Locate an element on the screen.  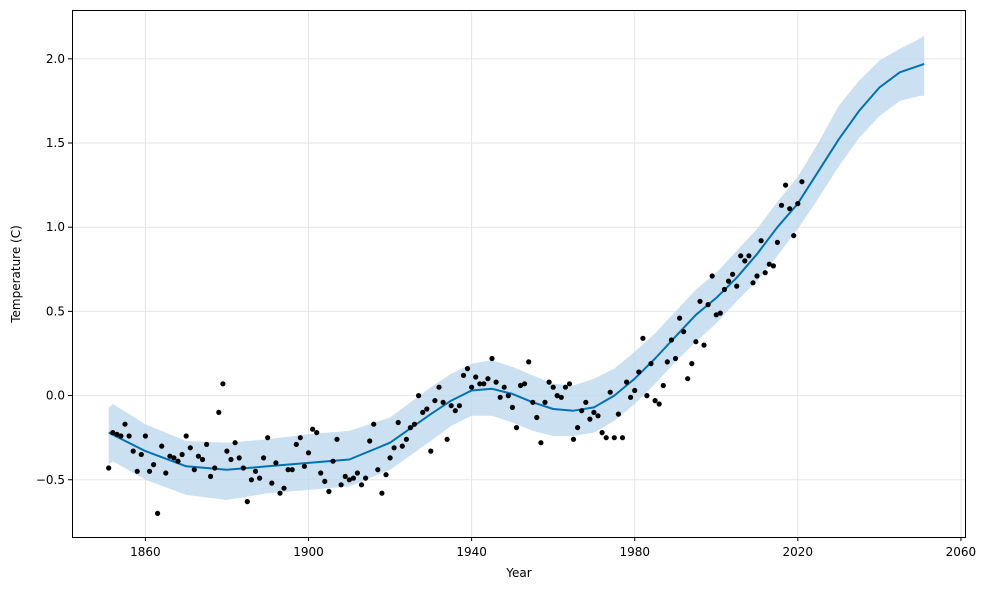
x-axis-ticks: 1860 1900 1940 1980 2020 2060 is located at coordinates (553, 548).